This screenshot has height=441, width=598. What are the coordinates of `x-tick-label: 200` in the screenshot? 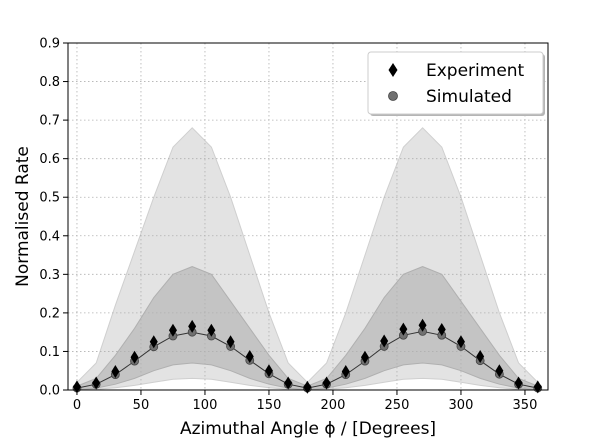 It's located at (333, 405).